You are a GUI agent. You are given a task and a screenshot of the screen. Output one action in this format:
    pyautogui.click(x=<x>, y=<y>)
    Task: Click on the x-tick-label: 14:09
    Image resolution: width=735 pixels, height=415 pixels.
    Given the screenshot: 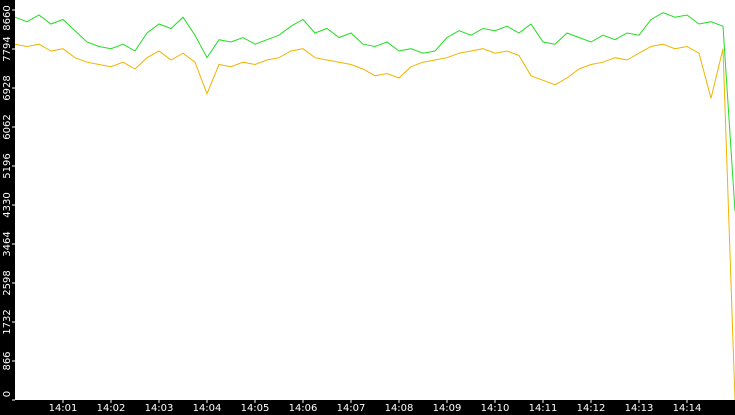 What is the action you would take?
    pyautogui.click(x=447, y=408)
    